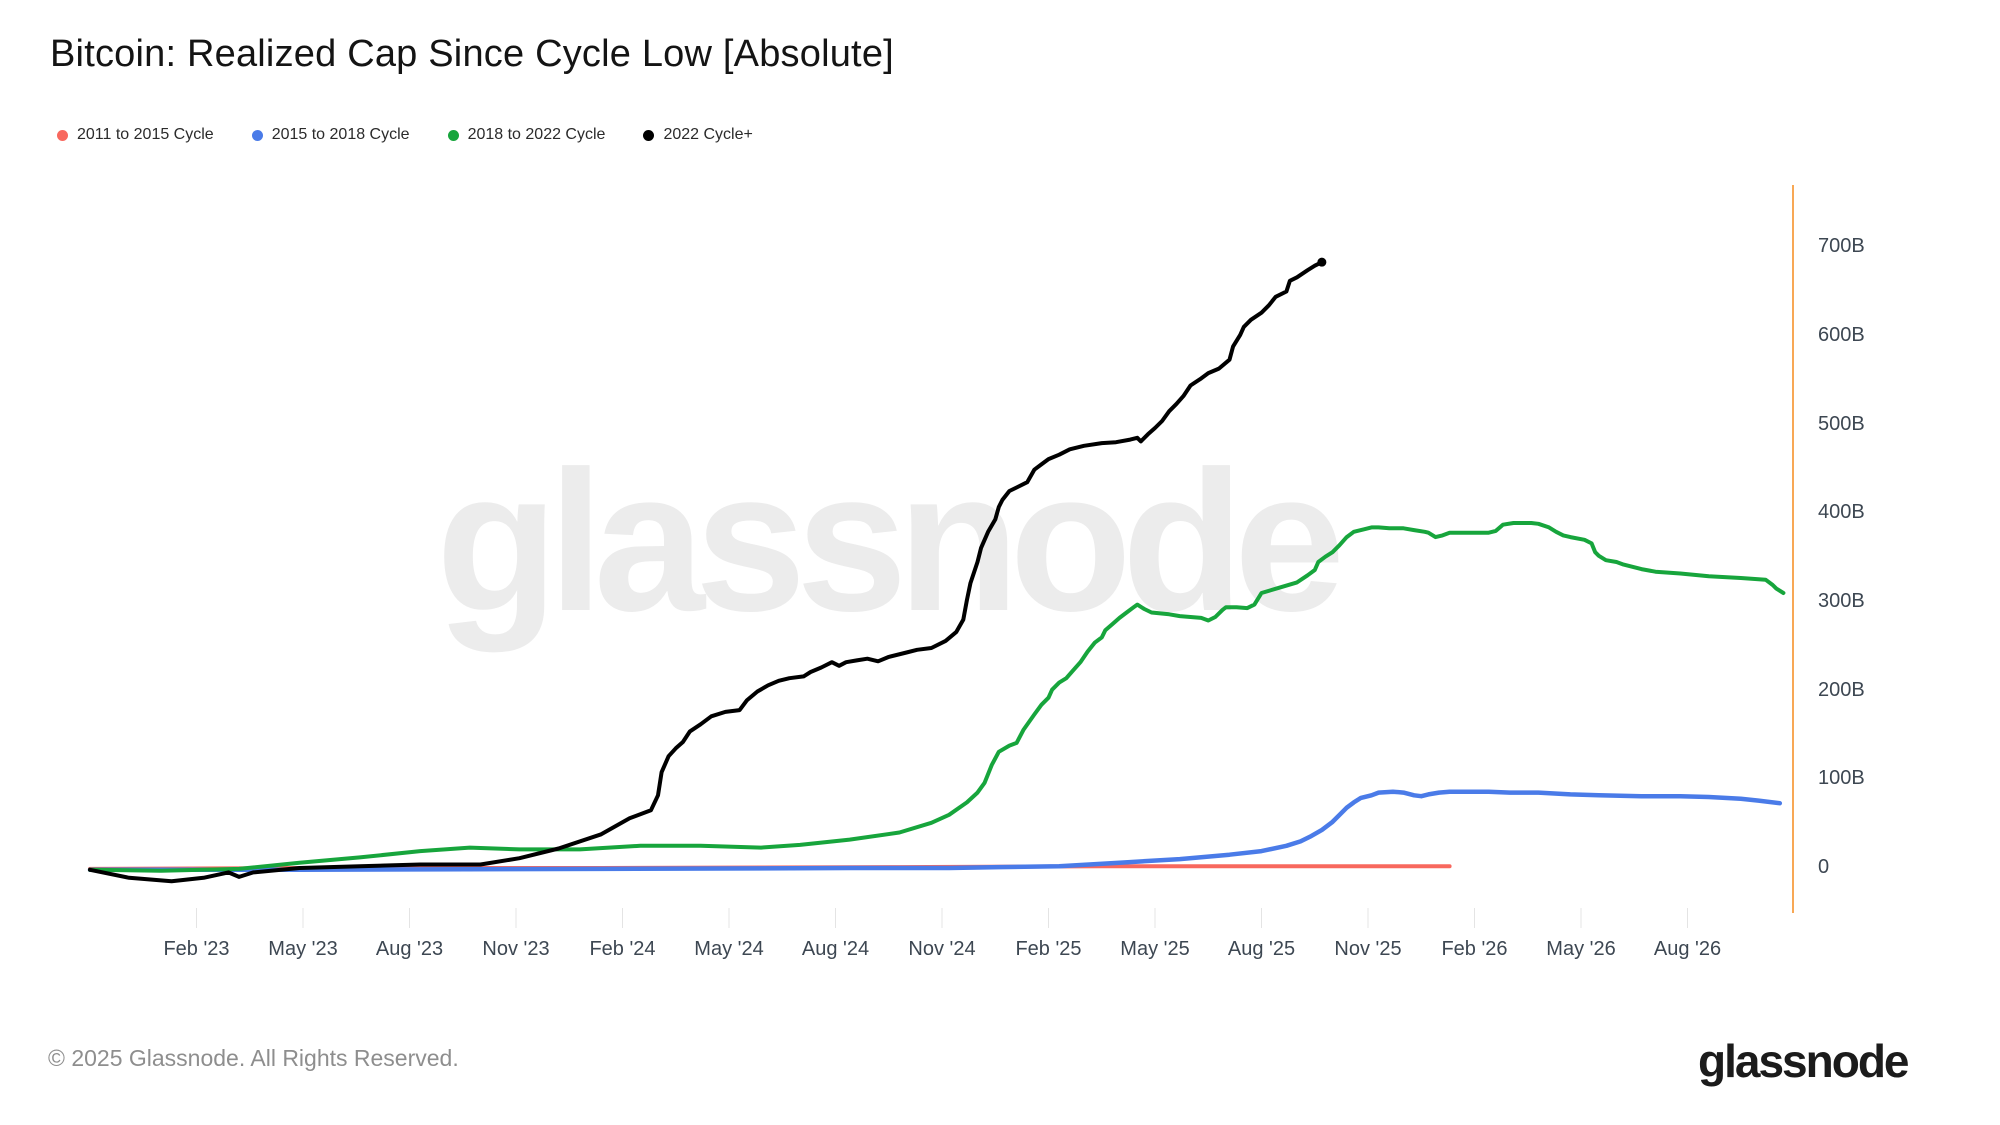  I want to click on y-tick-label: 700B, so click(1841, 246).